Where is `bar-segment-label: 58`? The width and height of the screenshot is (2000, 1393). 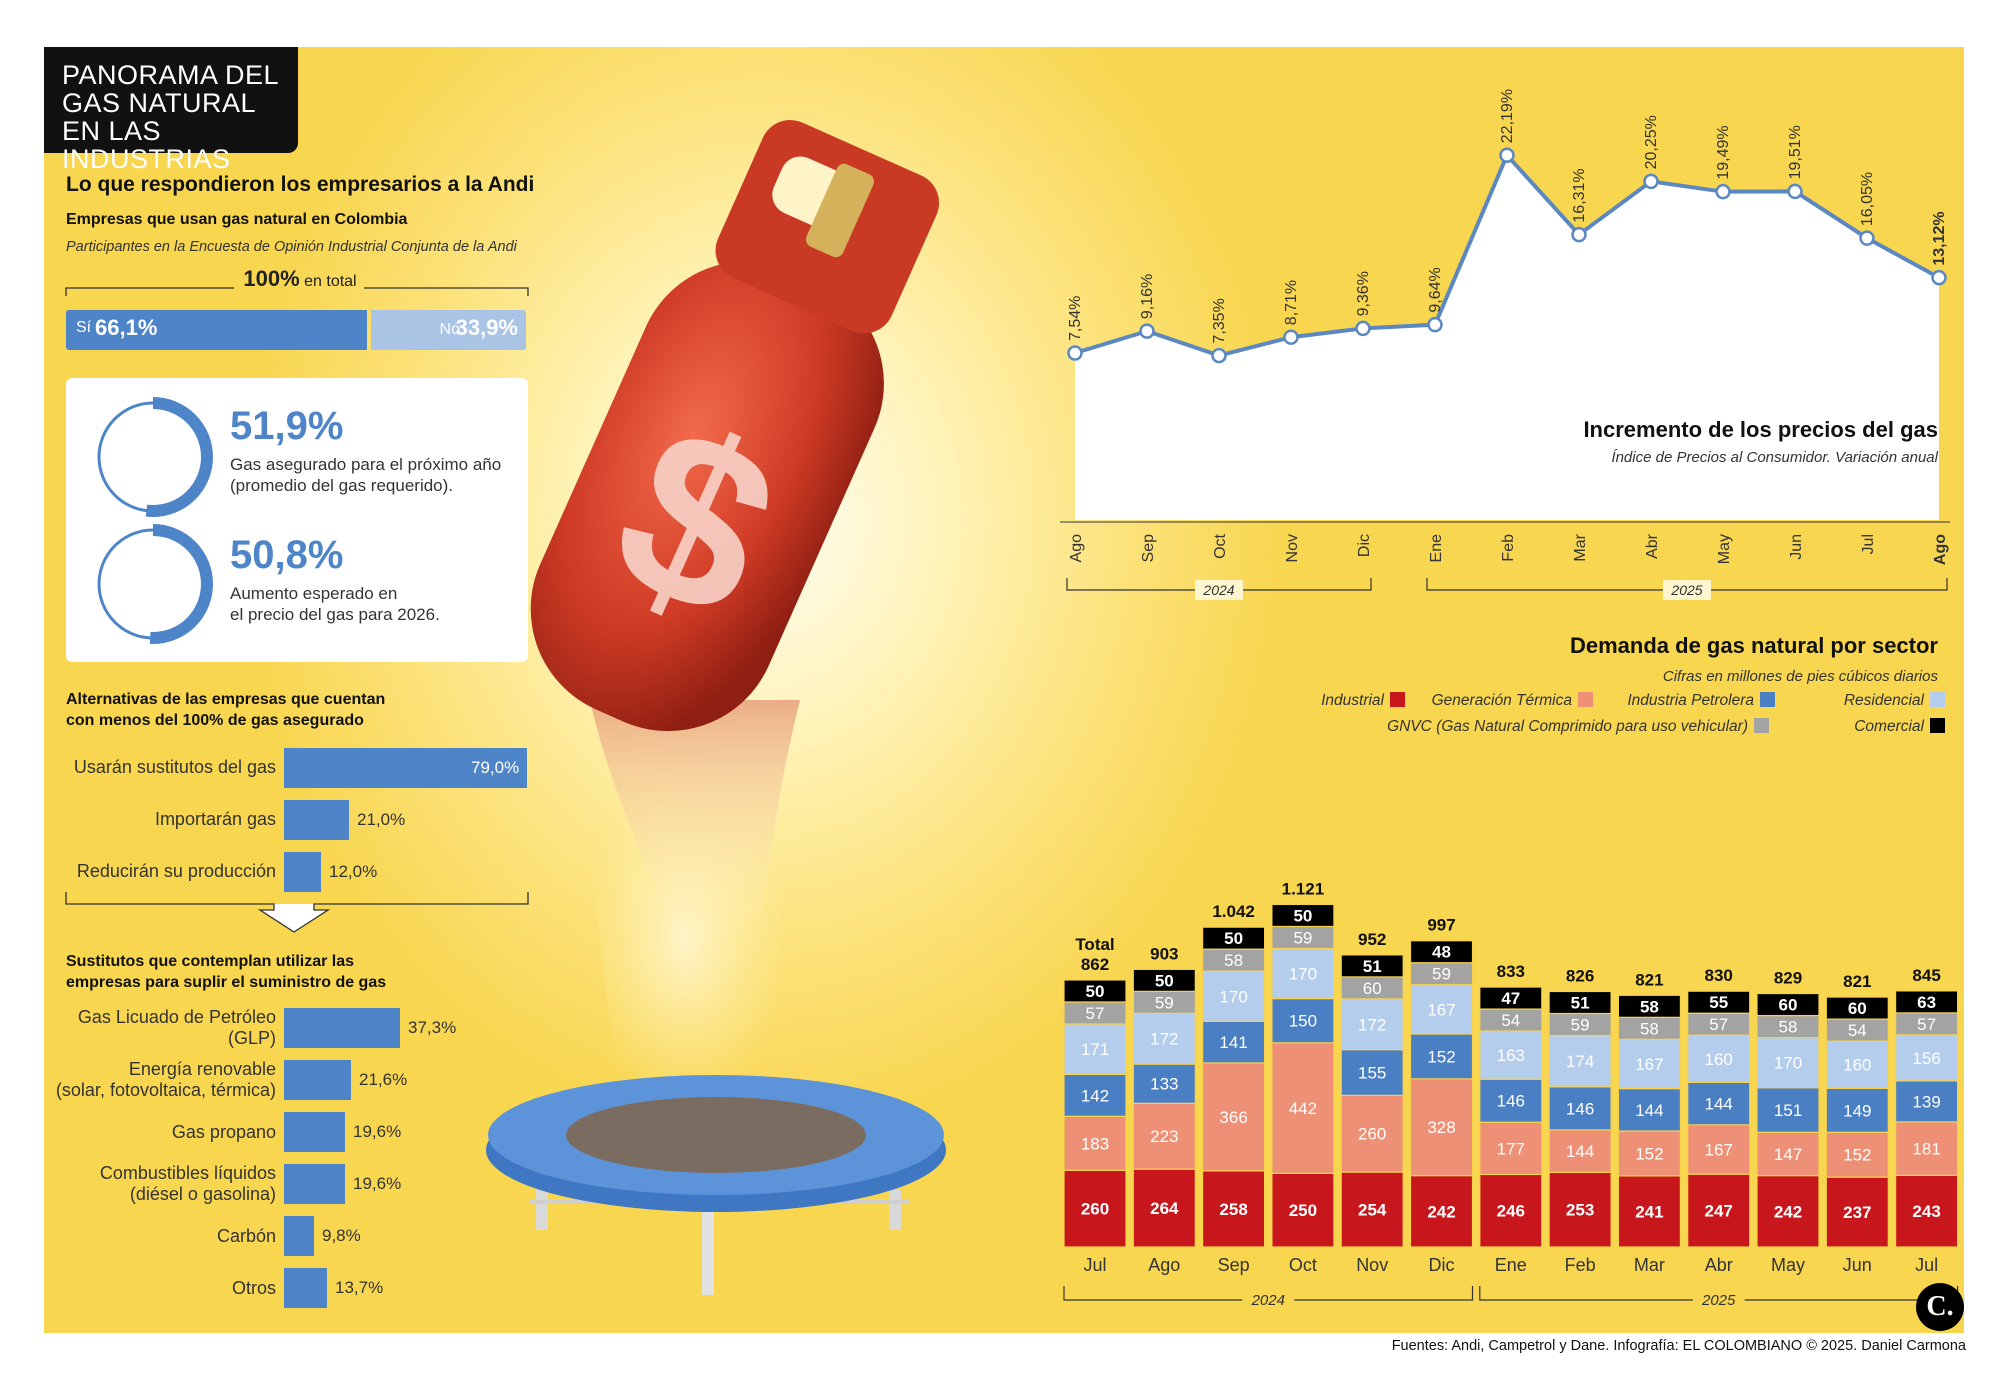
bar-segment-label: 58 is located at coordinates (1649, 1006).